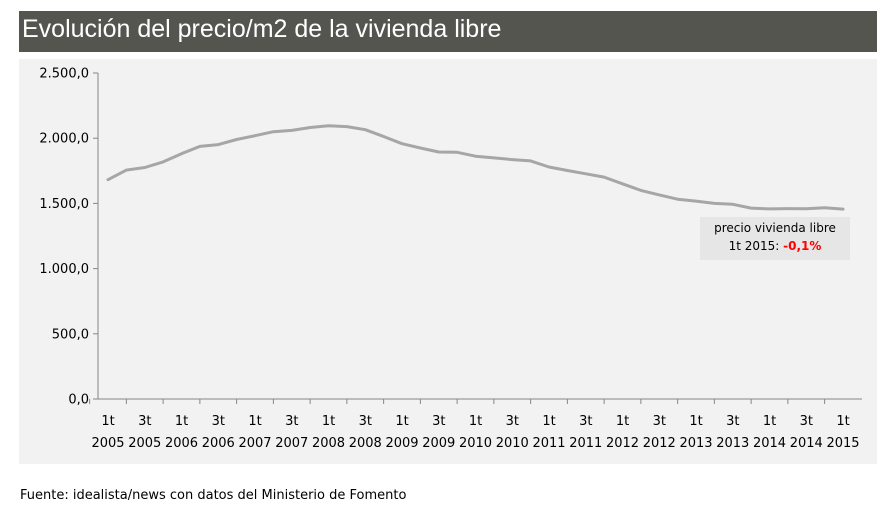 Image resolution: width=894 pixels, height=513 pixels. What do you see at coordinates (756, 246) in the screenshot?
I see `annotation-period-text: 1t 2015:` at bounding box center [756, 246].